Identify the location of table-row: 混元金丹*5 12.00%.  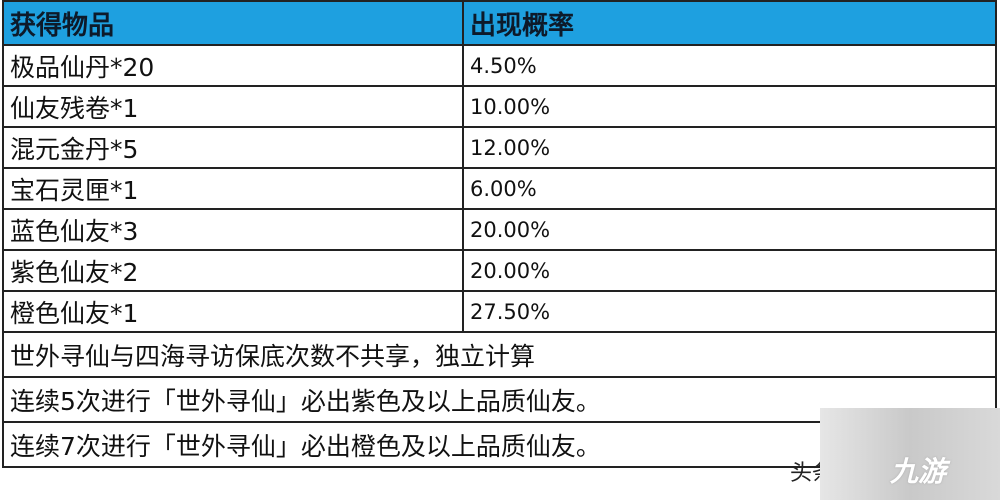
(499, 147).